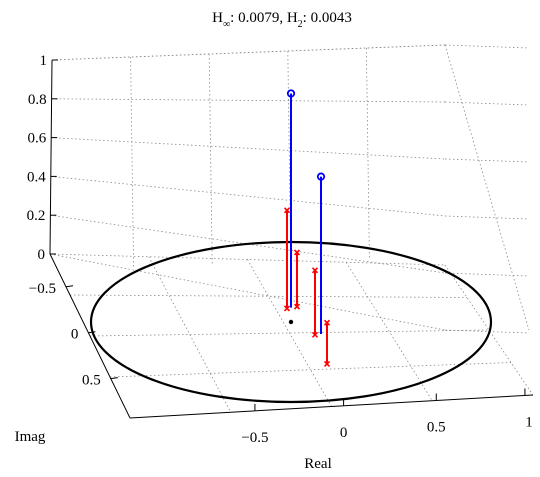  Describe the element at coordinates (529, 422) in the screenshot. I see `x-tick-label: 1` at that location.